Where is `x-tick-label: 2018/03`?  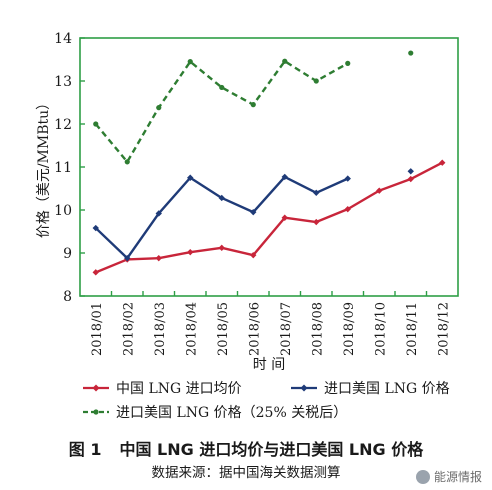
x-tick-label: 2018/03 is located at coordinates (160, 329).